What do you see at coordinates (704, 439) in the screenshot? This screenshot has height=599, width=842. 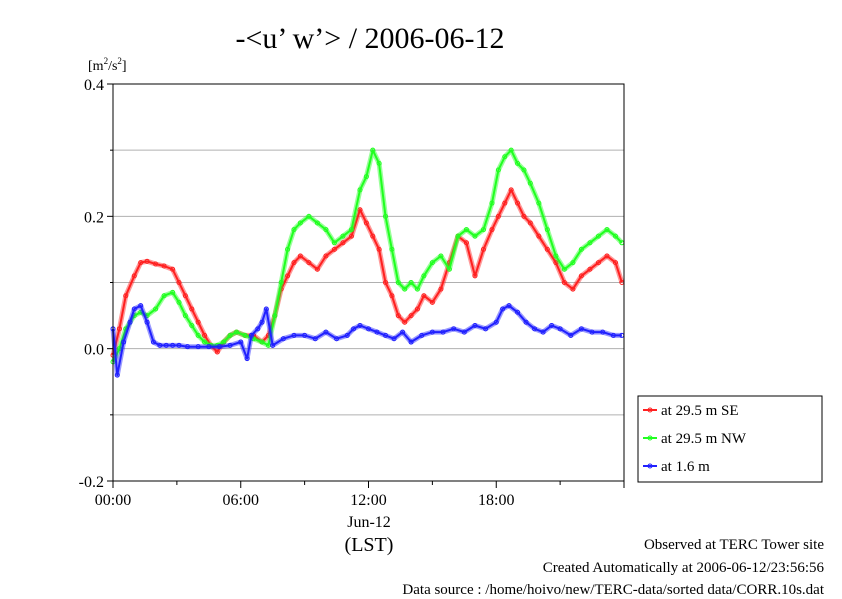 I see `legend-label: at 29.5 m NW` at bounding box center [704, 439].